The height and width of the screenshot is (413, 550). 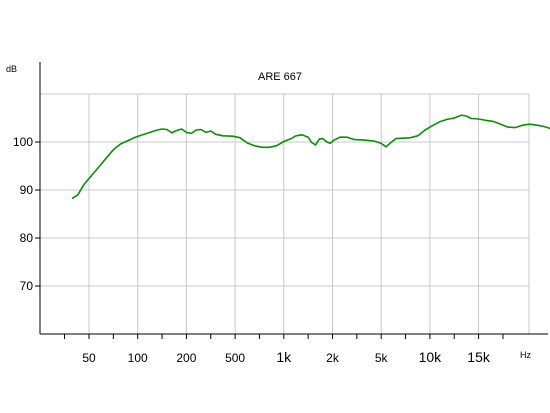 What do you see at coordinates (431, 357) in the screenshot?
I see `x-tick-label: 10k` at bounding box center [431, 357].